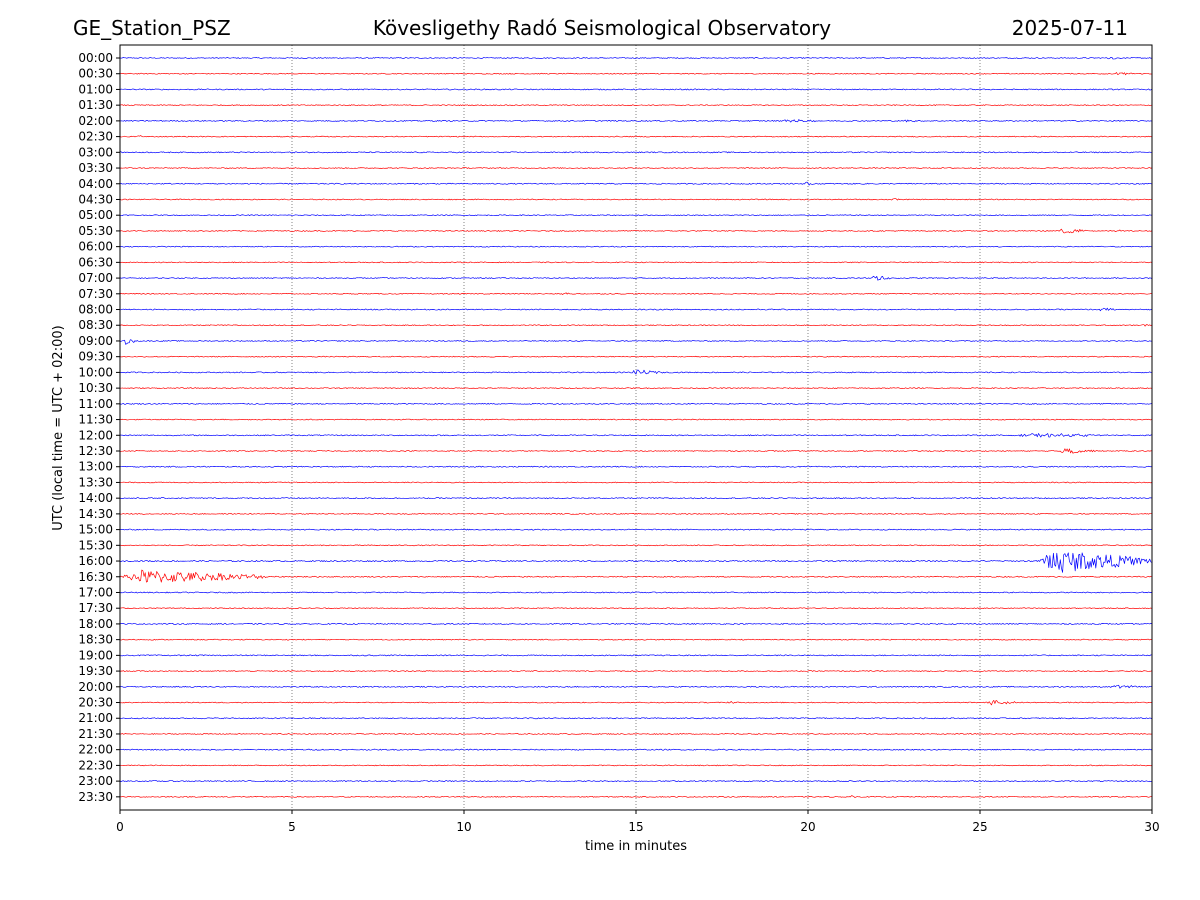 Image resolution: width=1200 pixels, height=900 pixels. Describe the element at coordinates (95, 718) in the screenshot. I see `y-tick-label: 21:00` at that location.